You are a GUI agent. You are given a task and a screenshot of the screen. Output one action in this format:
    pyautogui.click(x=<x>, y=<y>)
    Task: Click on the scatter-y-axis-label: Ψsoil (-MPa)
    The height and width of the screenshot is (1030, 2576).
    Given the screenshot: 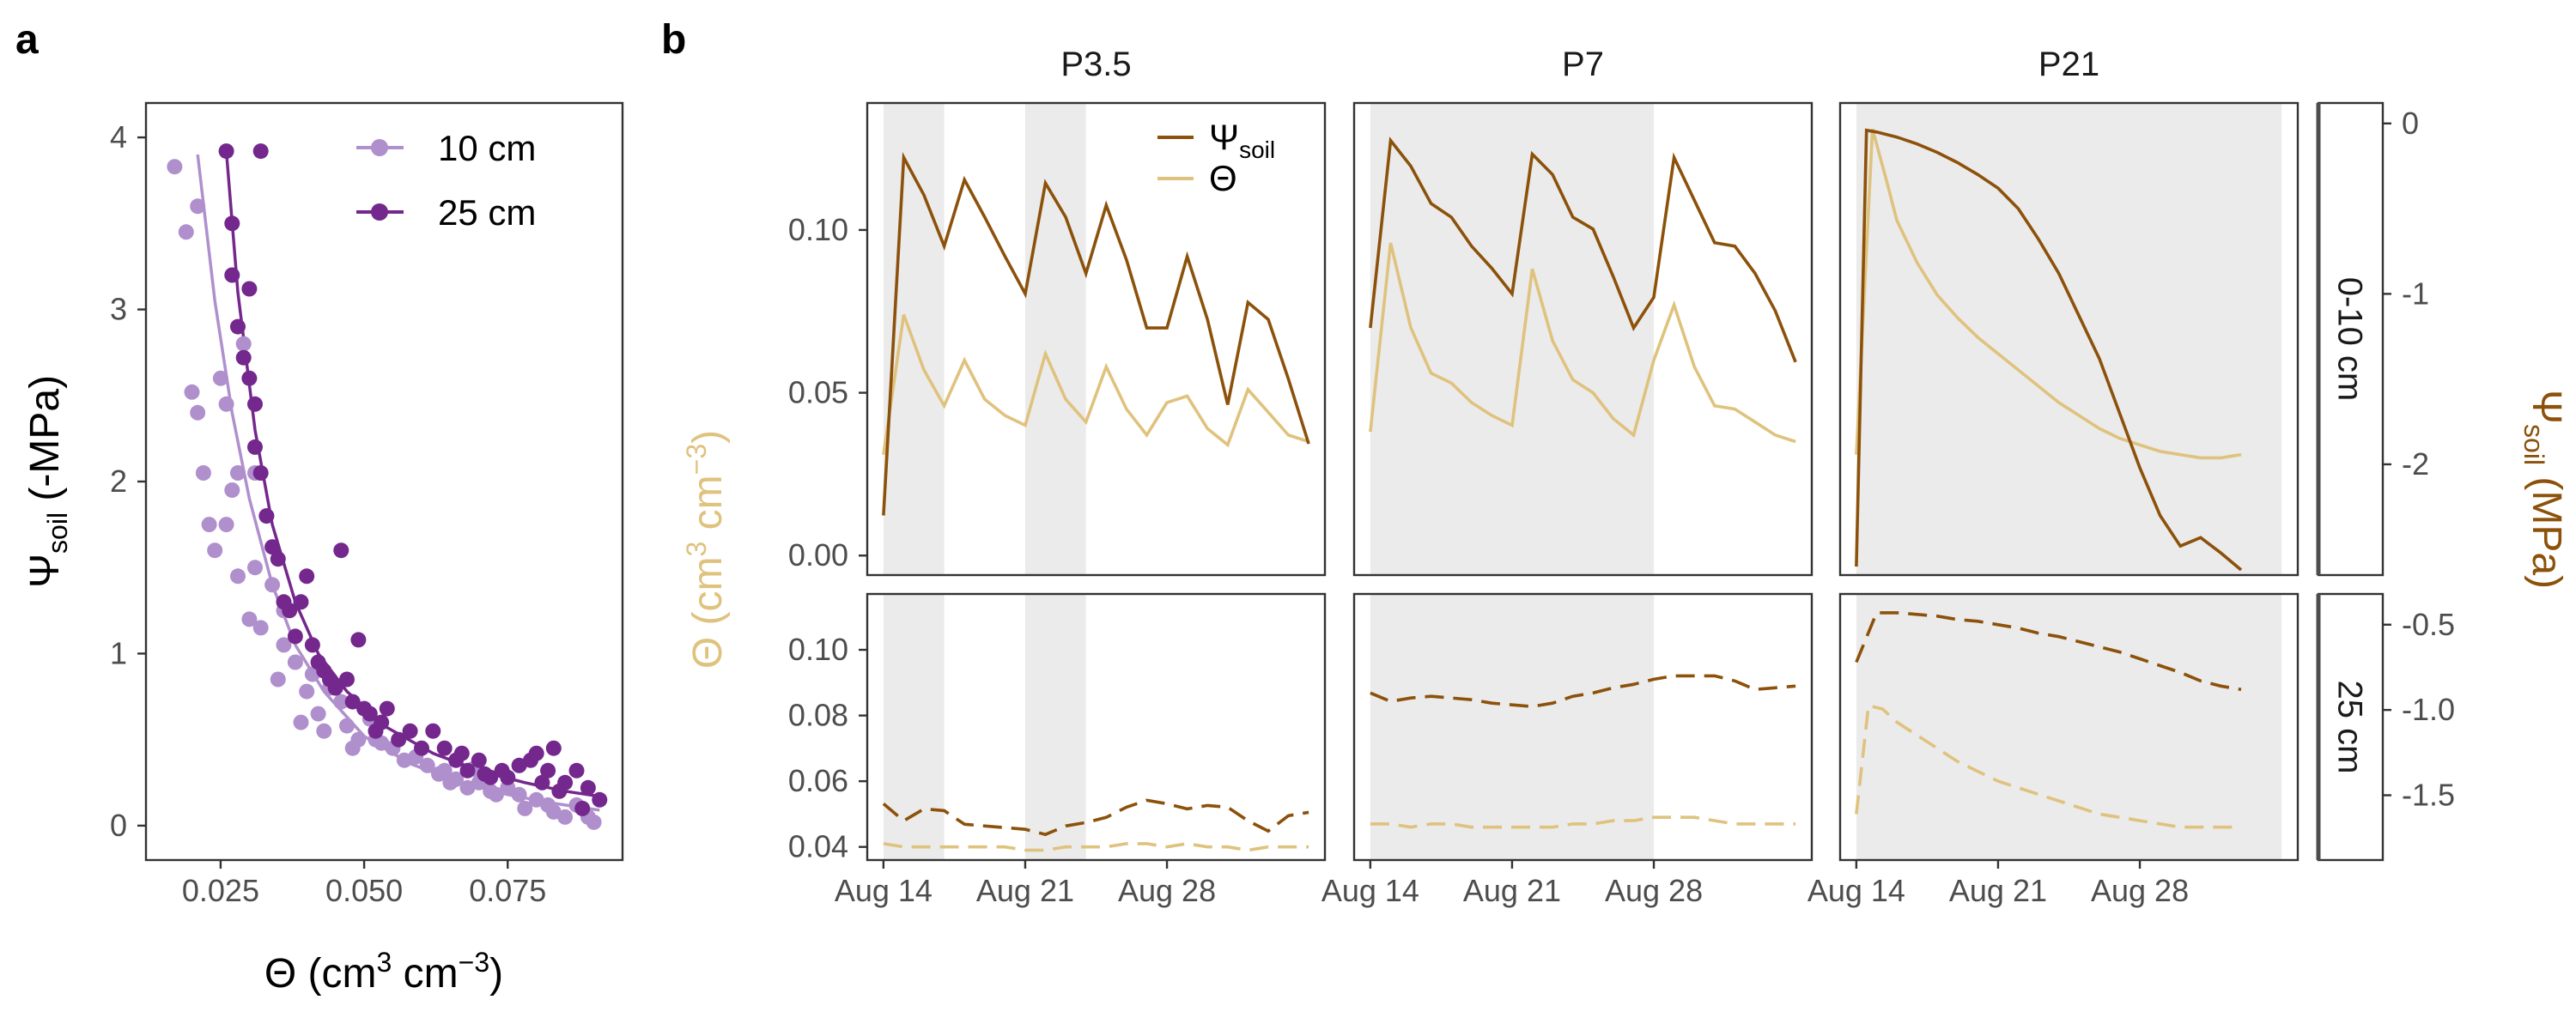 What is the action you would take?
    pyautogui.click(x=48, y=481)
    